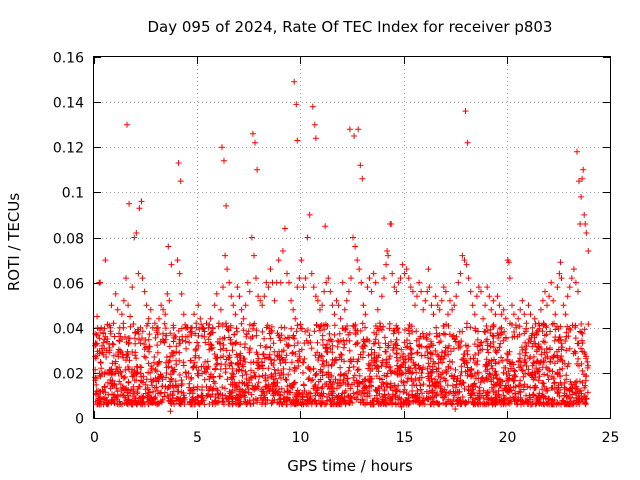  Describe the element at coordinates (68, 104) in the screenshot. I see `y-tick-label: 0.14` at that location.